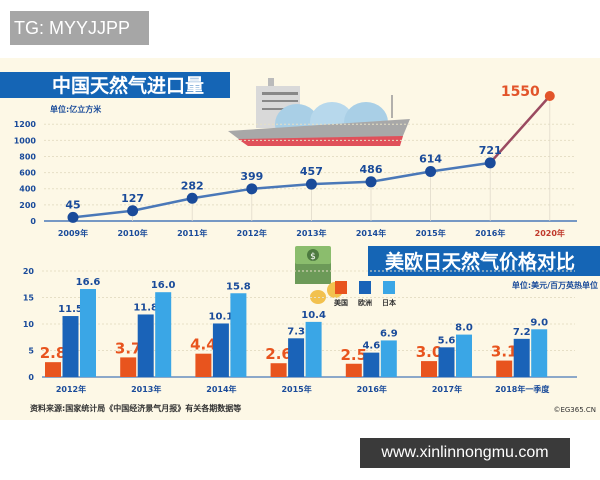 This screenshot has height=480, width=600. Describe the element at coordinates (371, 346) in the screenshot. I see `bar-value-label: 4.6` at that location.